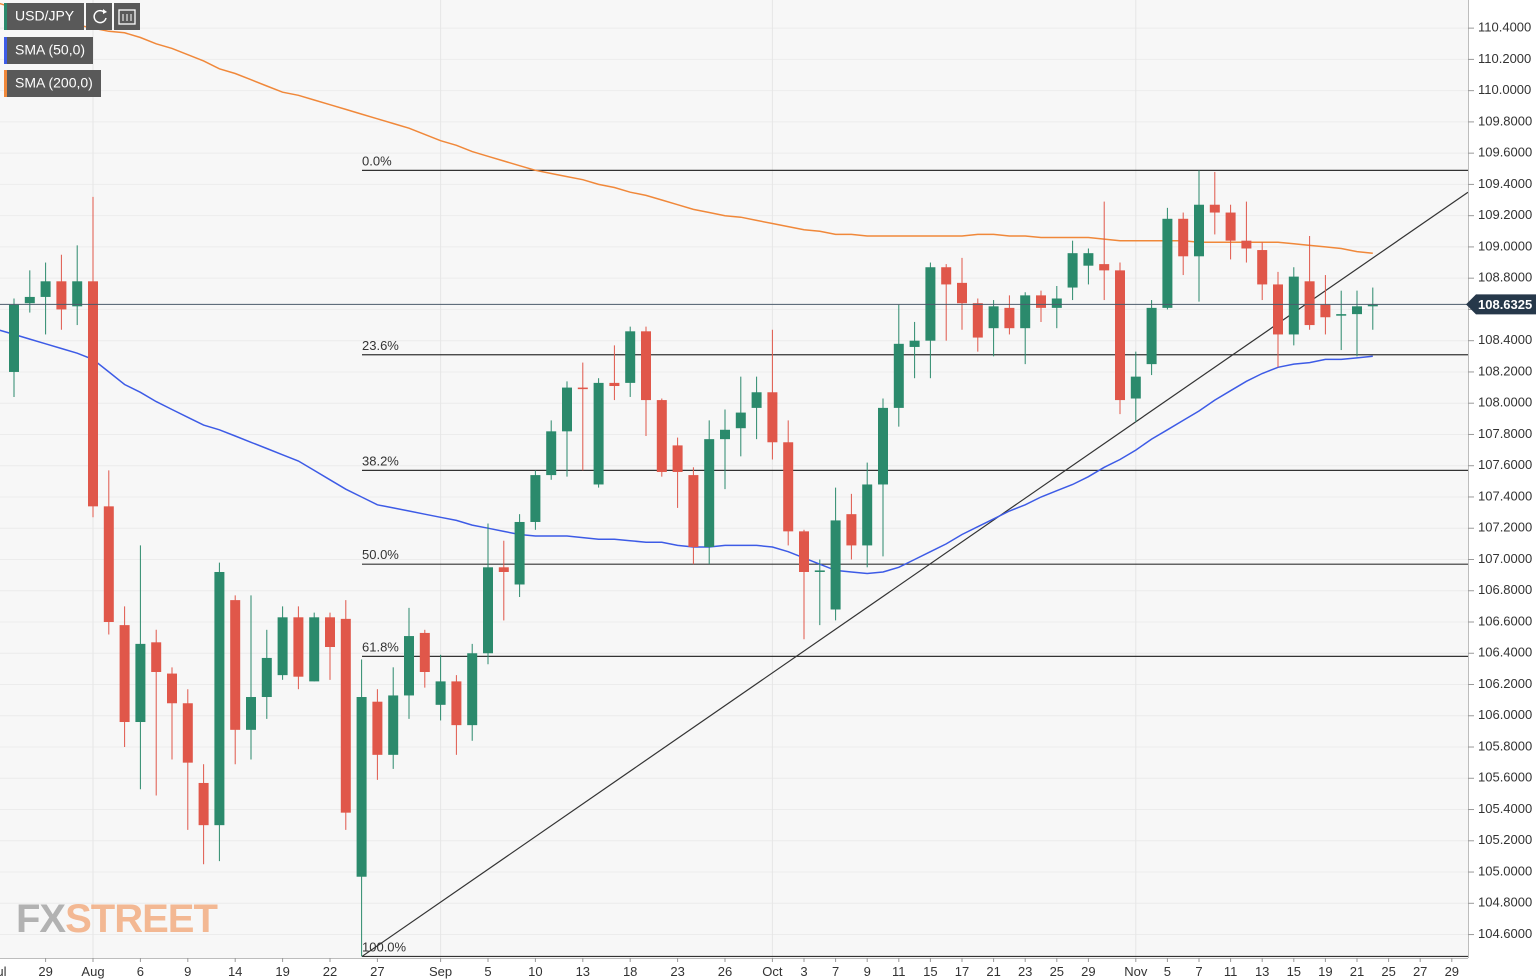  What do you see at coordinates (384, 946) in the screenshot?
I see `fib-label: 100.0%` at bounding box center [384, 946].